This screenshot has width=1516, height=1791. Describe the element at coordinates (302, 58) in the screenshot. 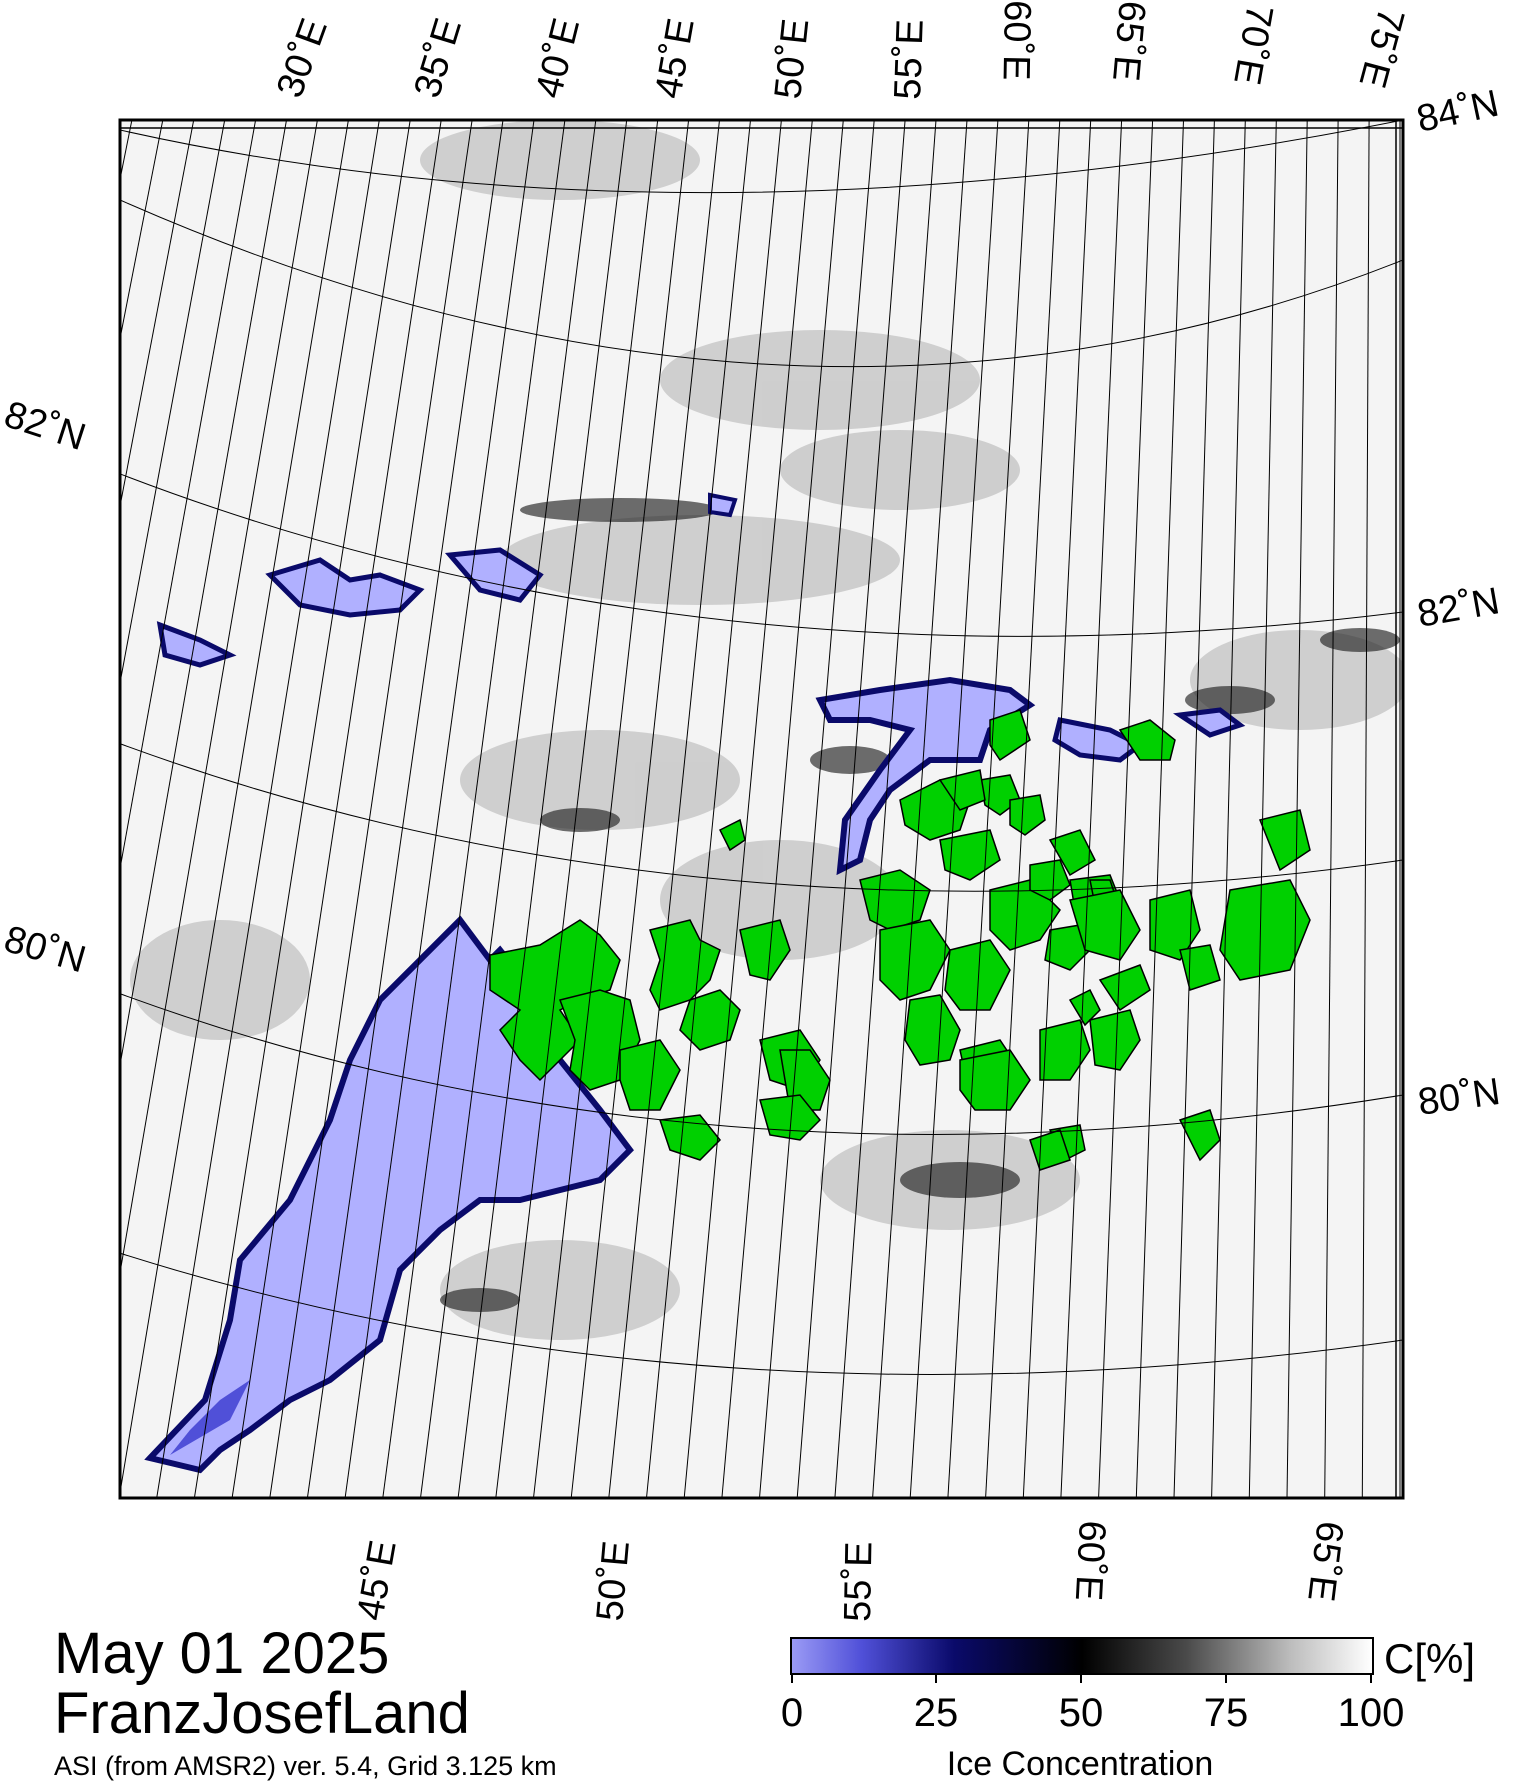

I see `top-lon-label: 30˚E` at that location.